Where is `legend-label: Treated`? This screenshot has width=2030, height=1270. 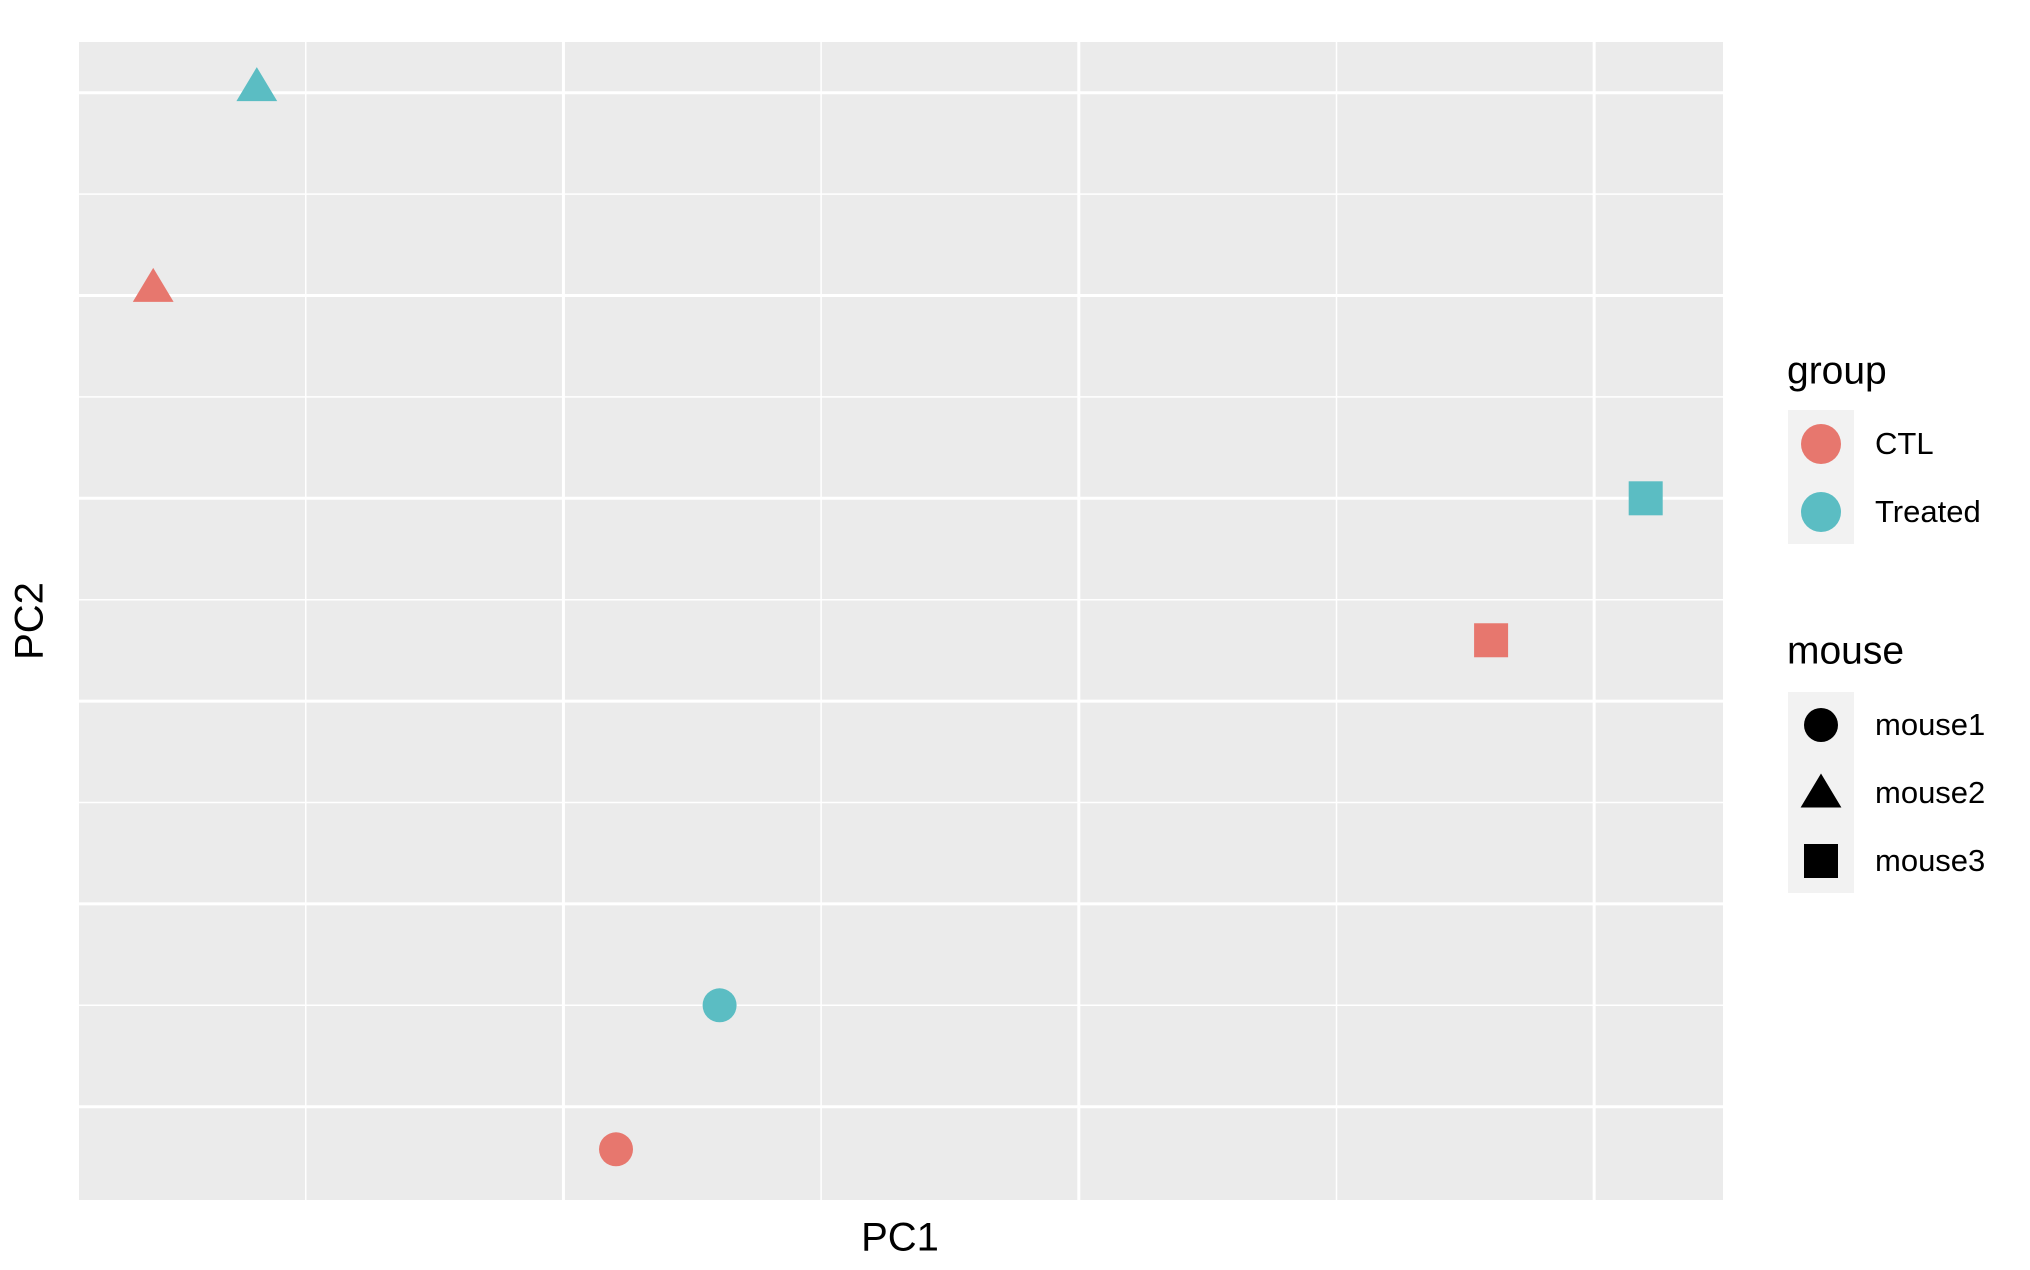
legend-label: Treated is located at coordinates (1928, 511).